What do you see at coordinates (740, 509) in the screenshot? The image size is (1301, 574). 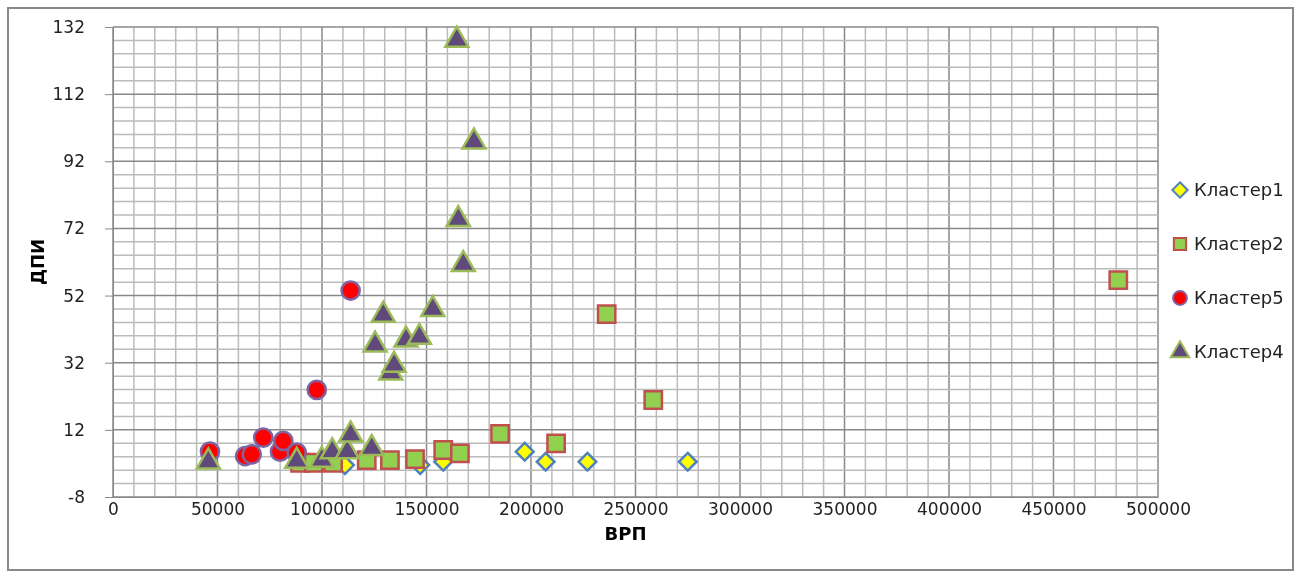 I see `x-tick-label: 300000` at bounding box center [740, 509].